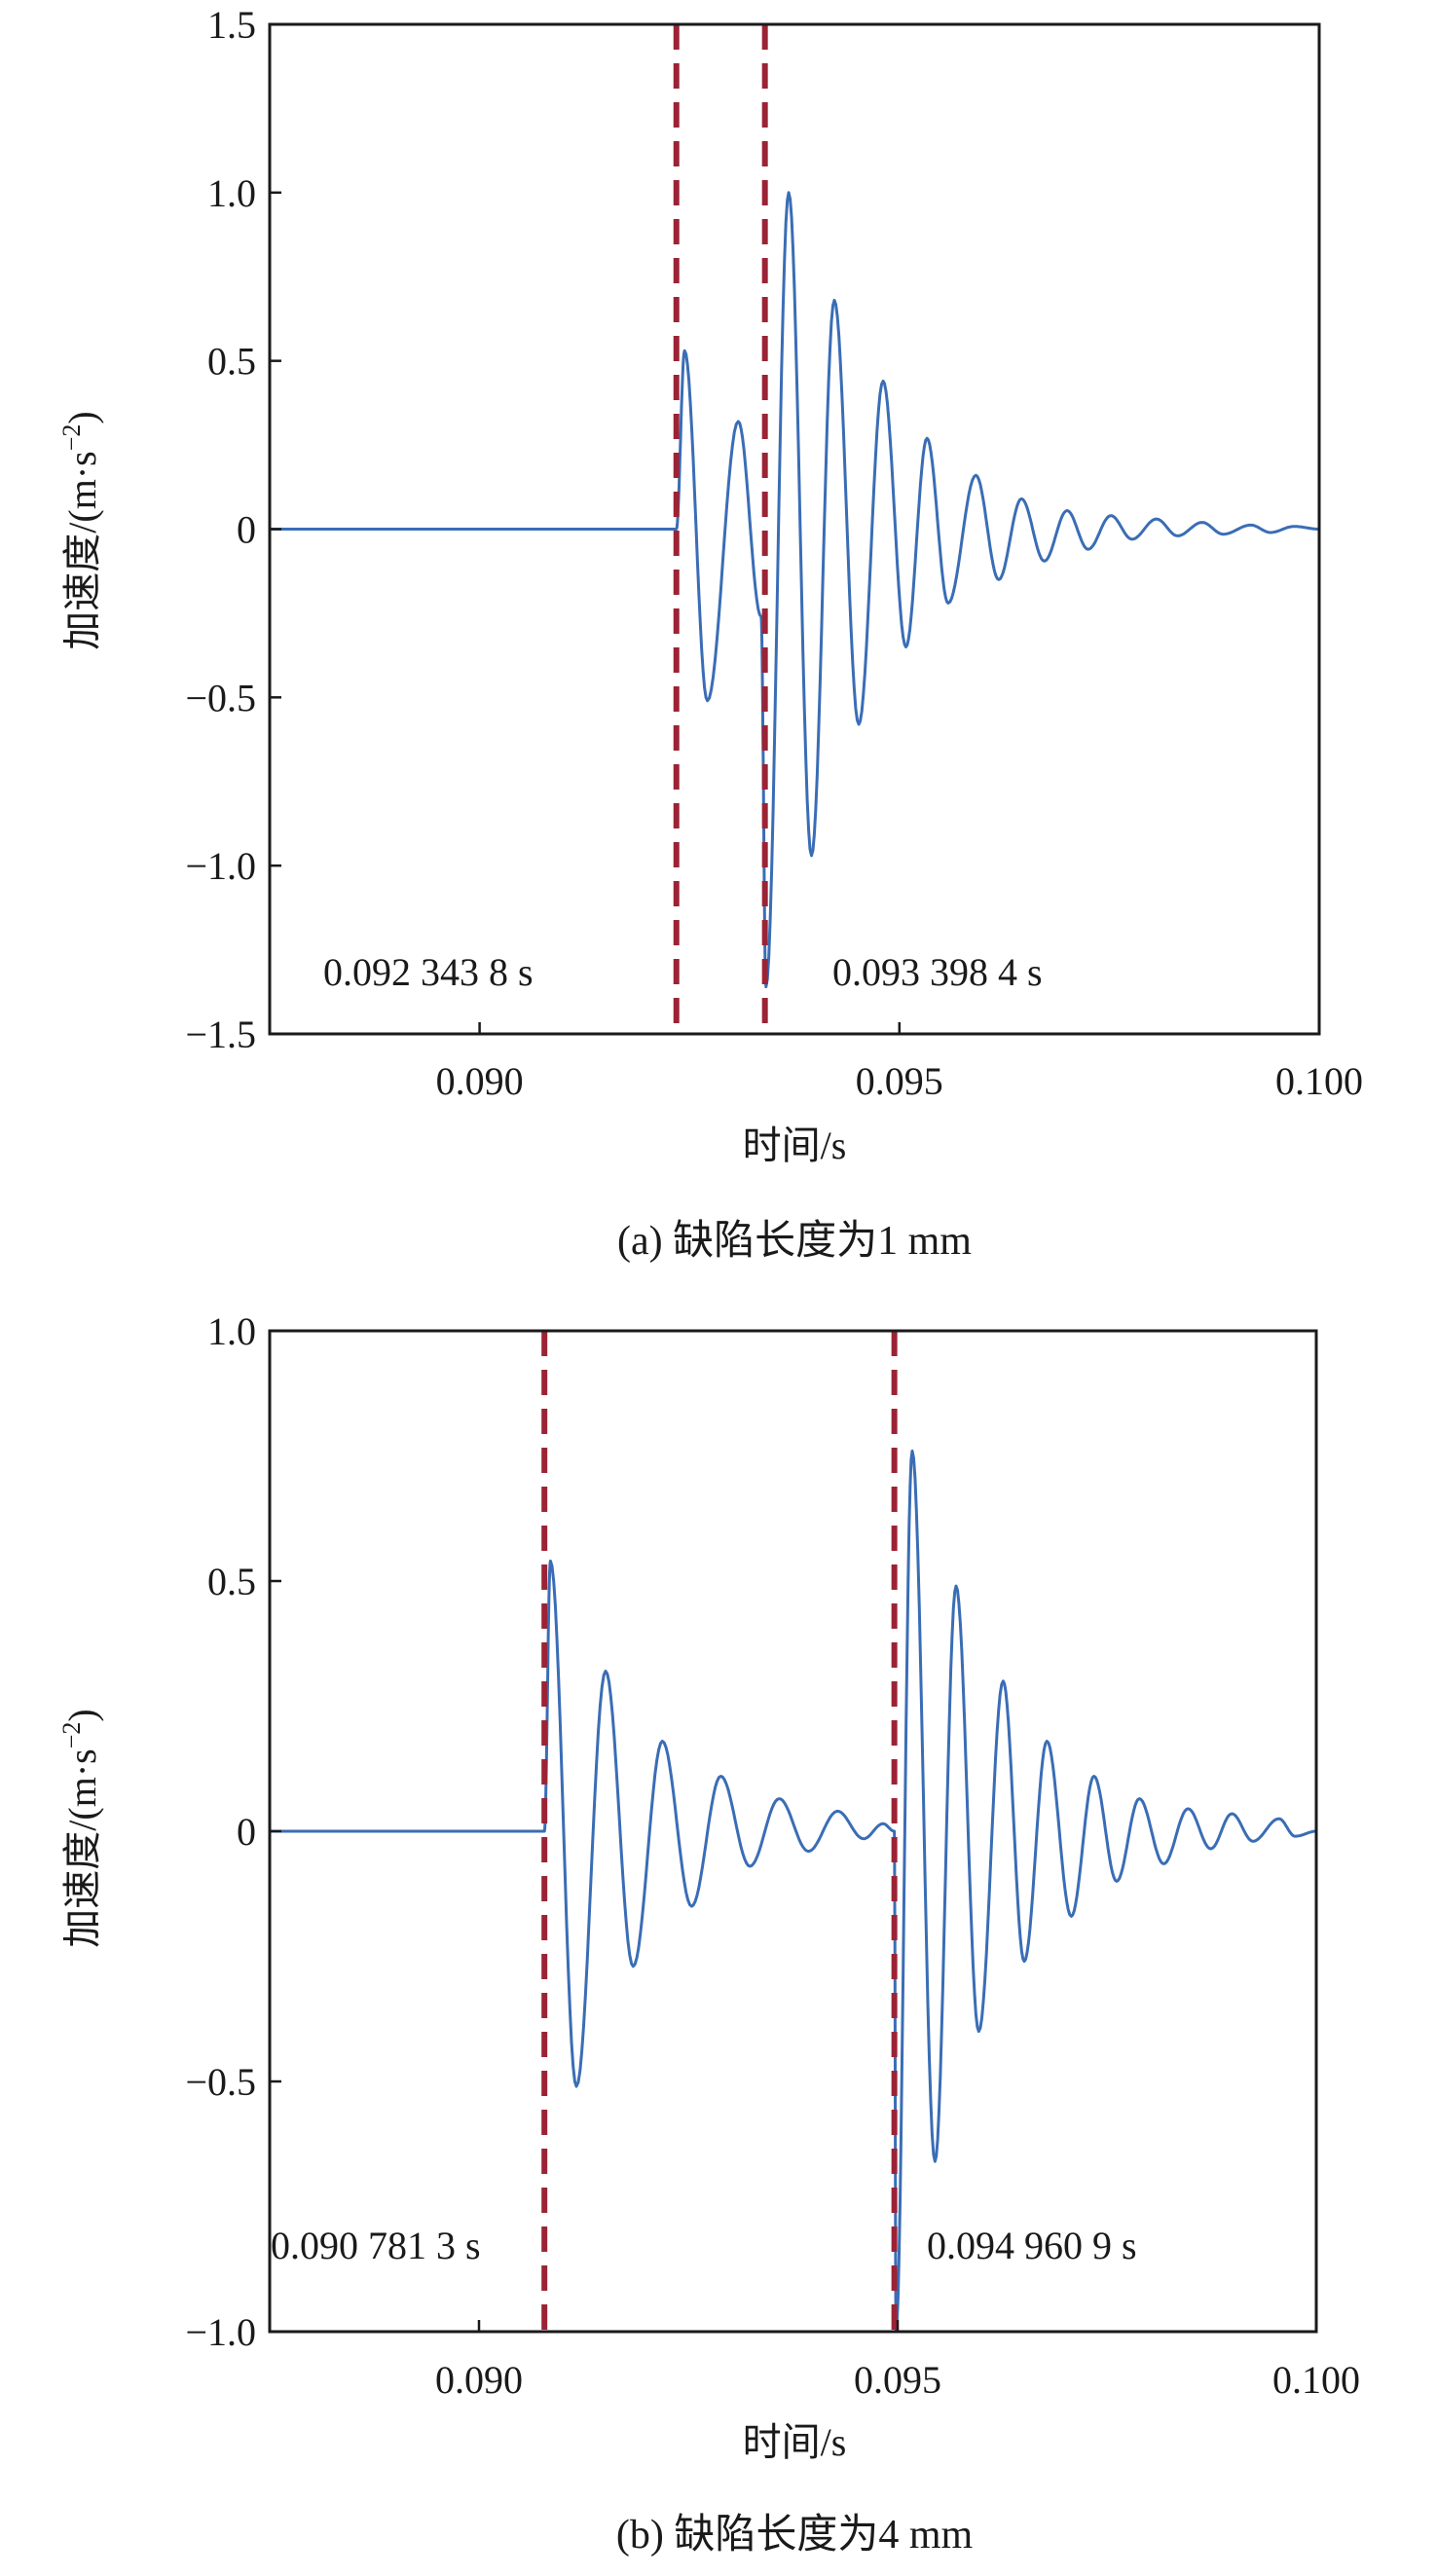 The height and width of the screenshot is (2576, 1437). What do you see at coordinates (938, 972) in the screenshot?
I see `marker-label-second: 0.093 398 4 s` at bounding box center [938, 972].